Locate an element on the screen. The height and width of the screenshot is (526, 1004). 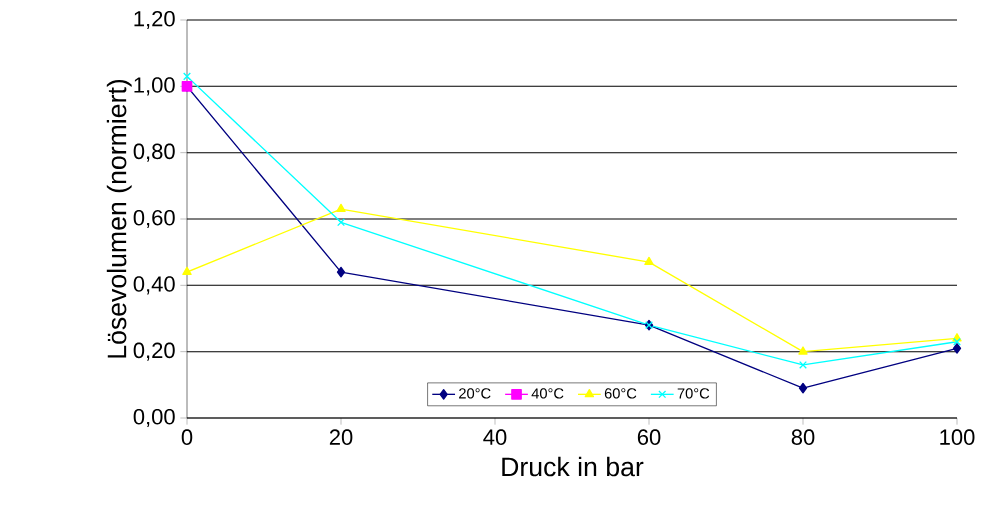
y-tick-label: 1,00 is located at coordinates (154, 86).